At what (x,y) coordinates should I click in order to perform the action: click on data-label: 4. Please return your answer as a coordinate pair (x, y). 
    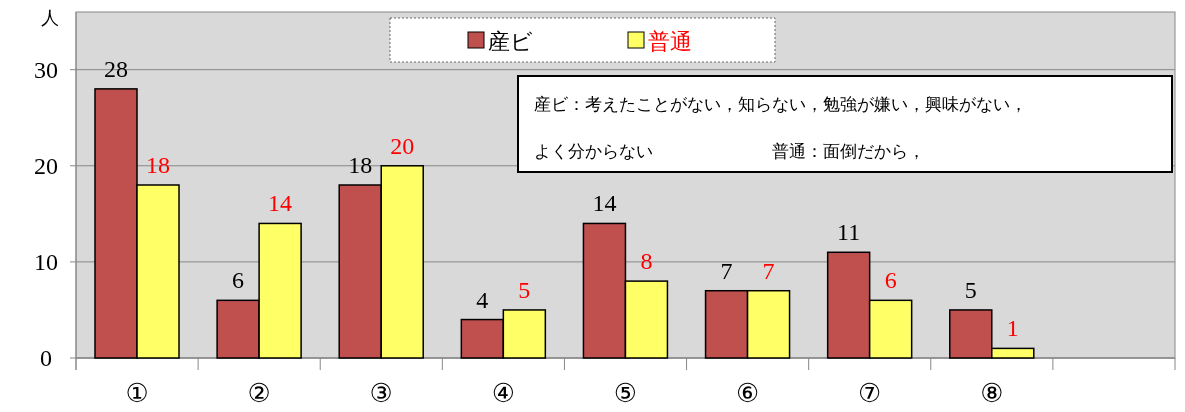
    Looking at the image, I should click on (482, 299).